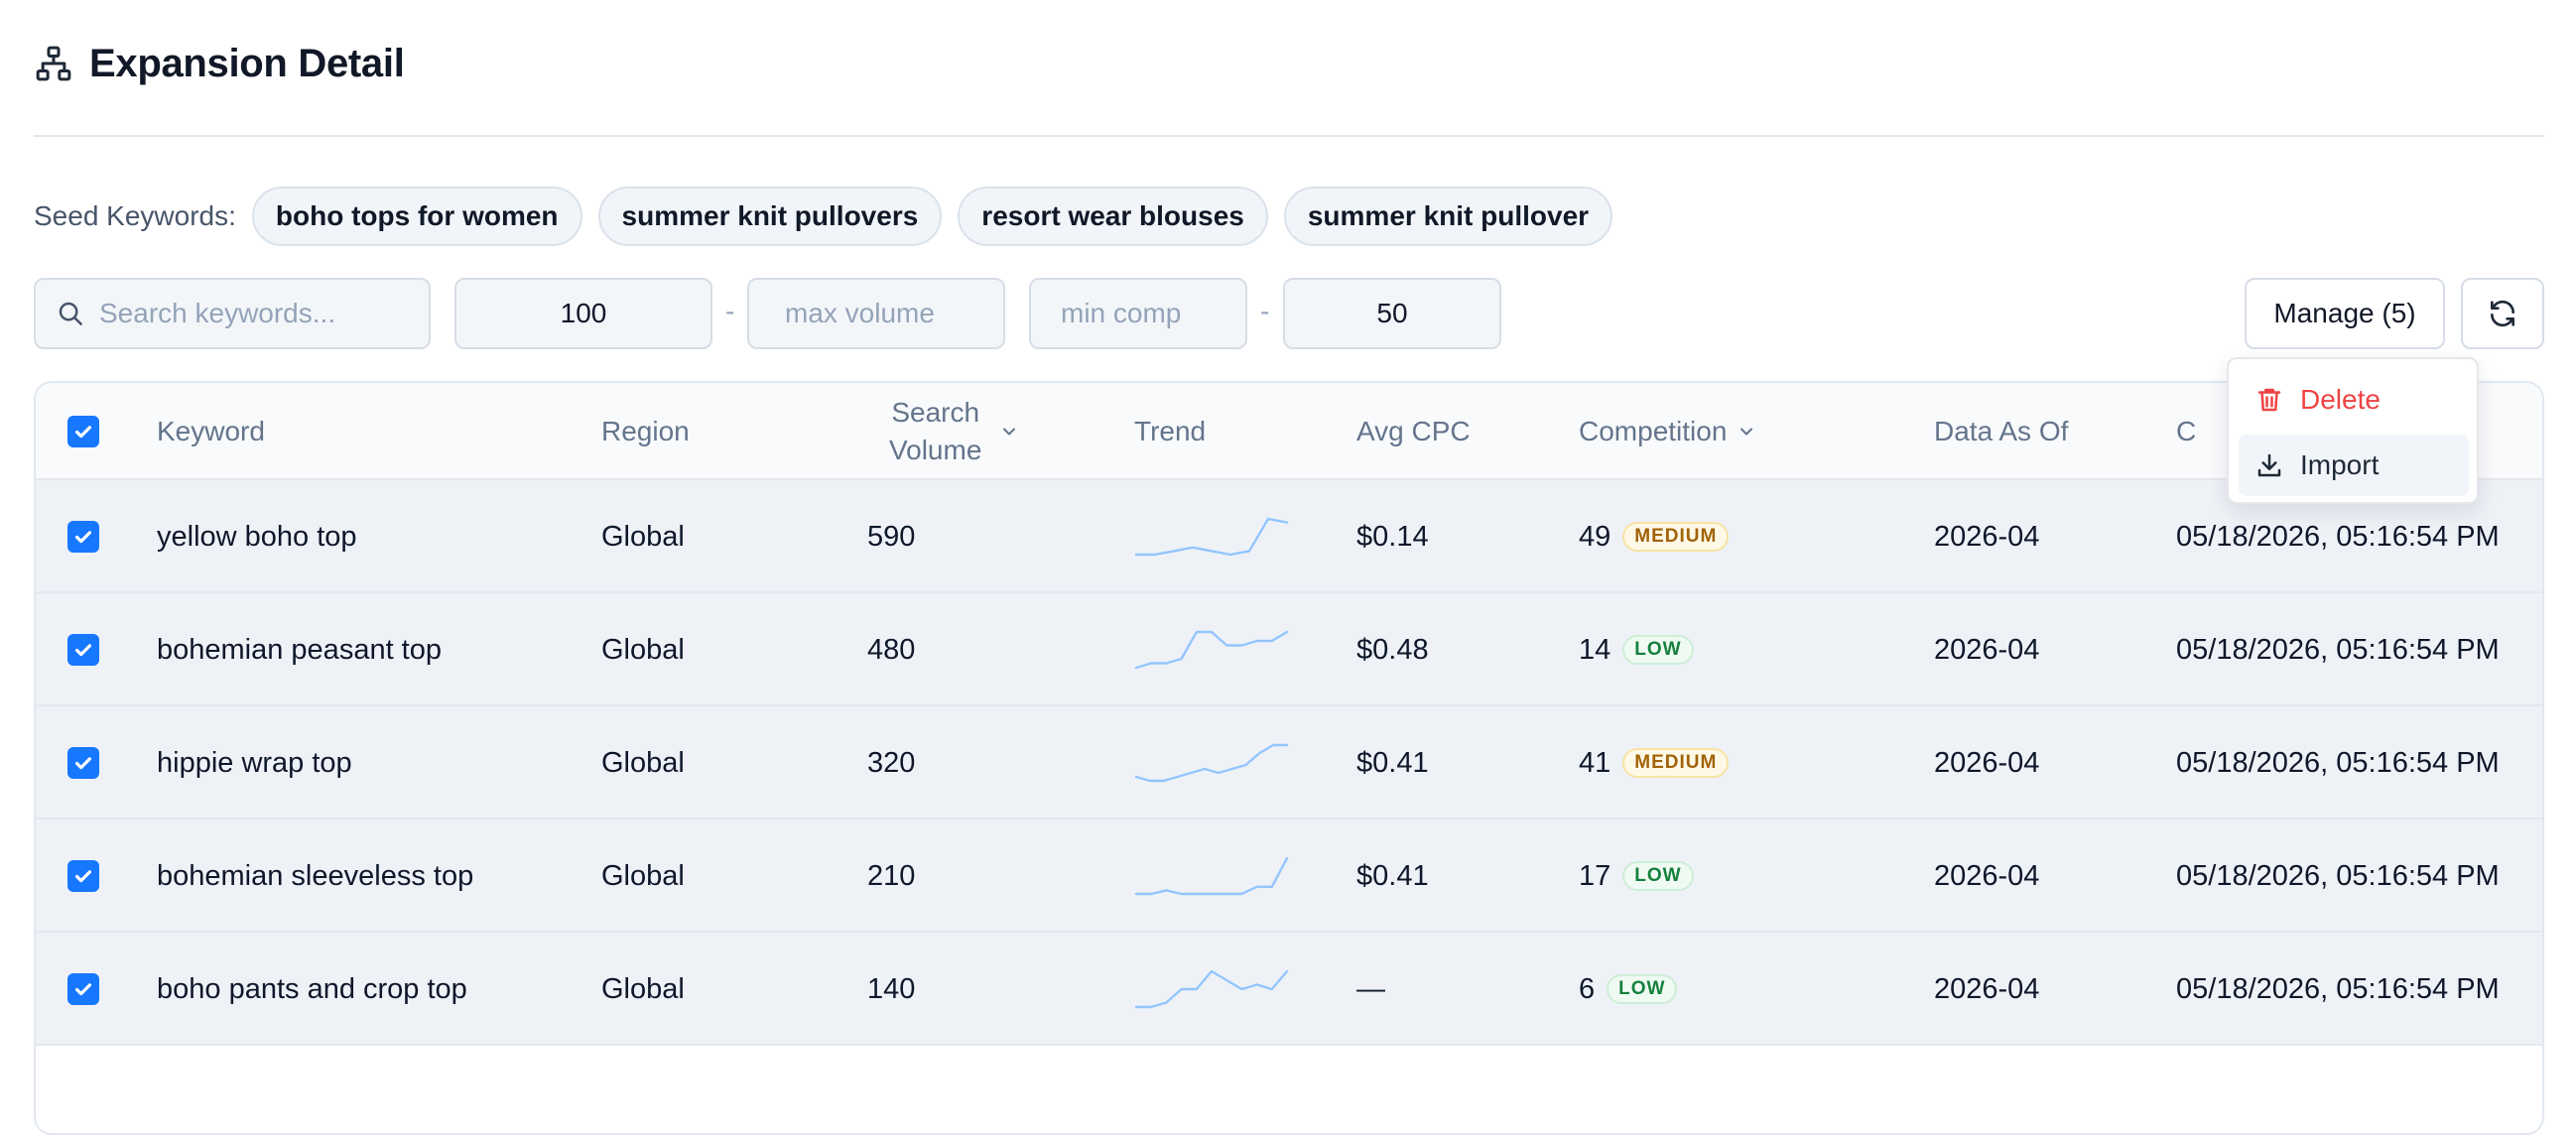 This screenshot has height=1135, width=2576. I want to click on volume-range-dash: -, so click(730, 311).